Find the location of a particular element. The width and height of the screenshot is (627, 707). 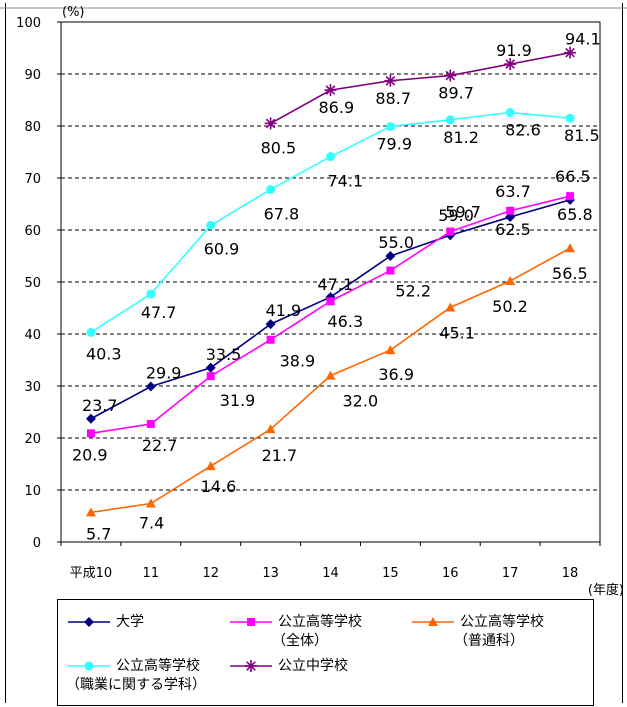

legend-marker-diamond is located at coordinates (89, 622).